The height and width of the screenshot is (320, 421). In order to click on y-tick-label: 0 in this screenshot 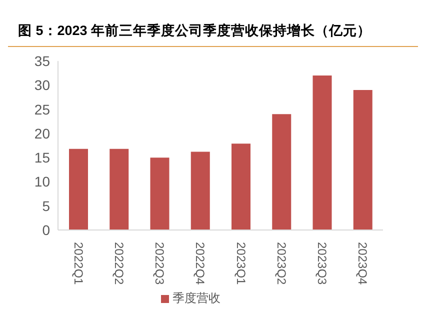, I will do `click(46, 230)`.